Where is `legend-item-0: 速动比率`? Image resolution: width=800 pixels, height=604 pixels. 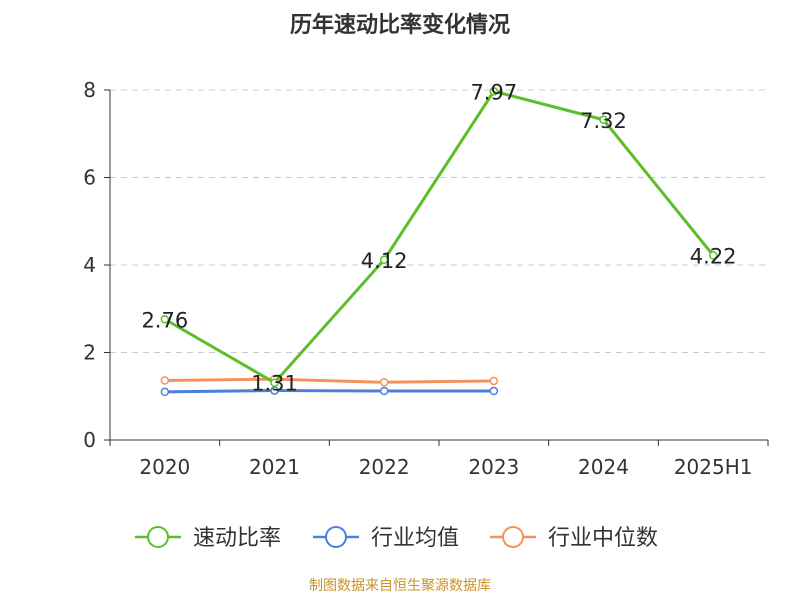 legend-item-0: 速动比率 is located at coordinates (208, 538).